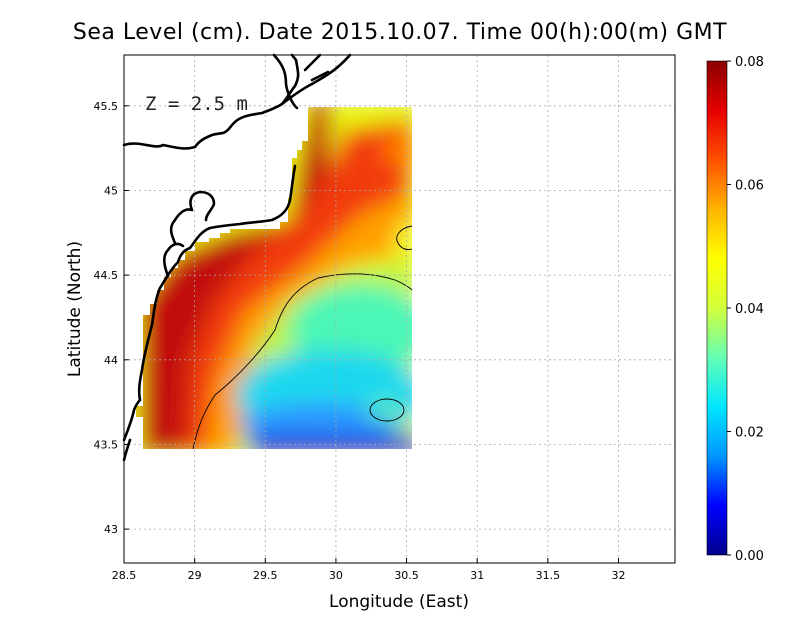  I want to click on colorbar-ticks: 0.00 0.02 0.04 0.06 0.08, so click(745, 309).